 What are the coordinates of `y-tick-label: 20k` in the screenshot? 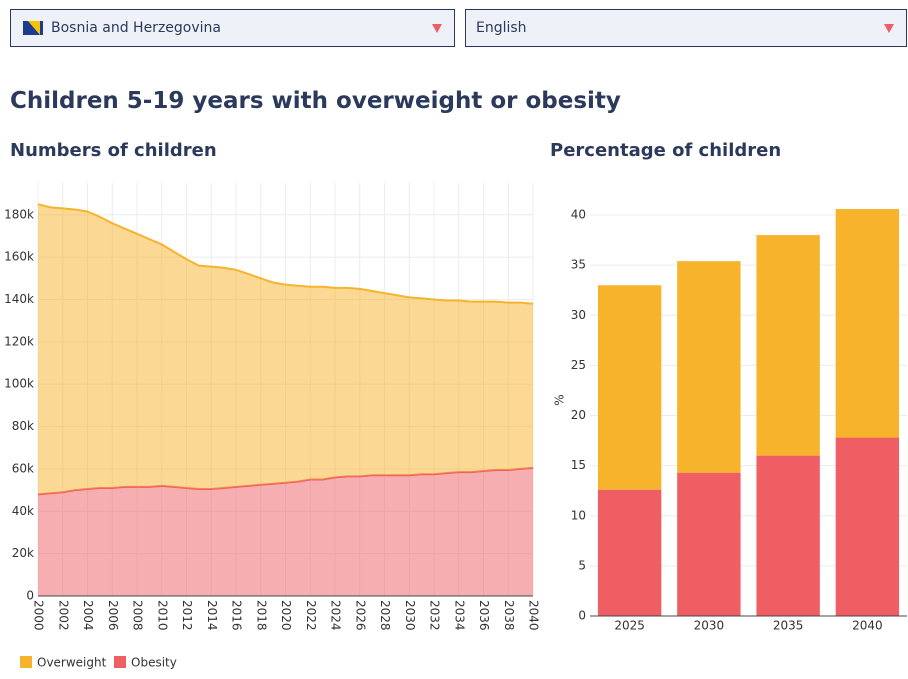 It's located at (23, 553).